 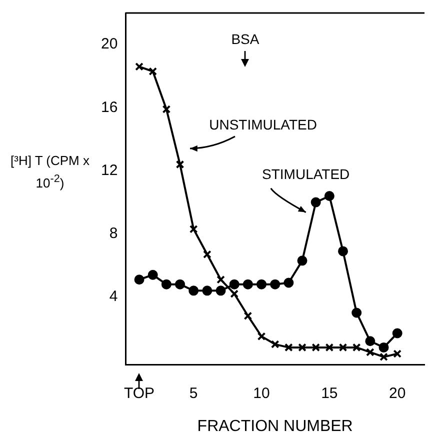 I want to click on y-tick-label: 20, so click(x=109, y=44).